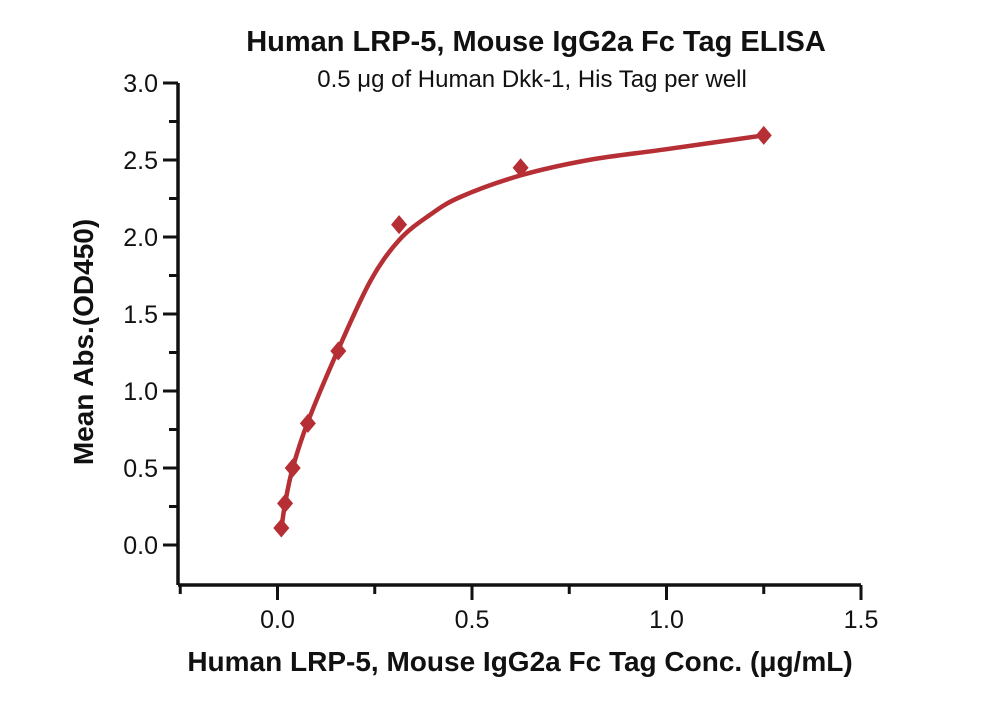 The width and height of the screenshot is (1000, 702). I want to click on y-tick-label: 2.5, so click(140, 161).